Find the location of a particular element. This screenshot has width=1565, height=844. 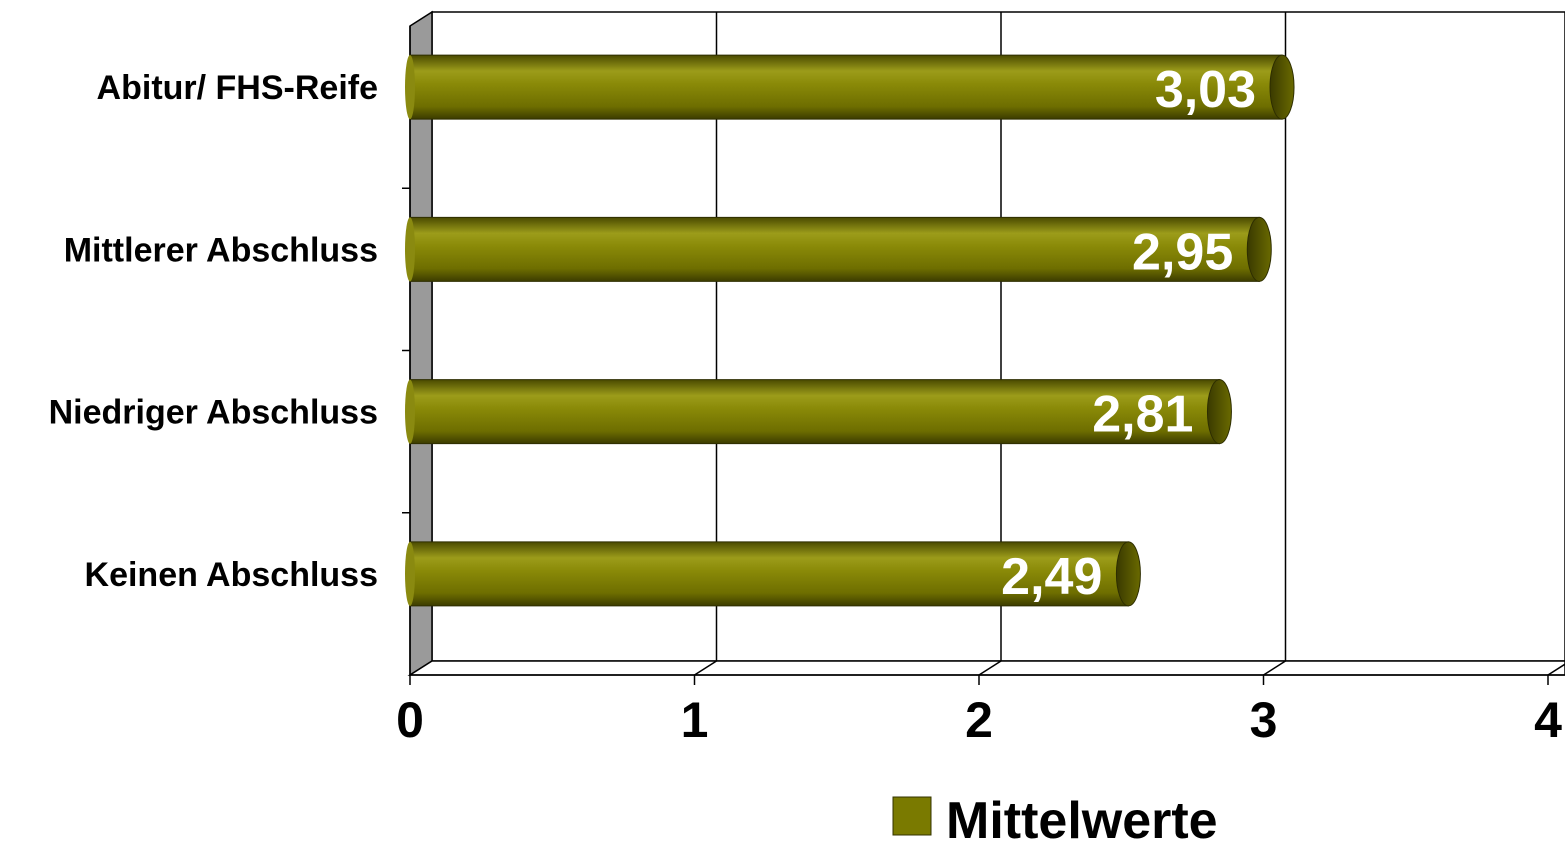

bar: 2,81 is located at coordinates (818, 412).